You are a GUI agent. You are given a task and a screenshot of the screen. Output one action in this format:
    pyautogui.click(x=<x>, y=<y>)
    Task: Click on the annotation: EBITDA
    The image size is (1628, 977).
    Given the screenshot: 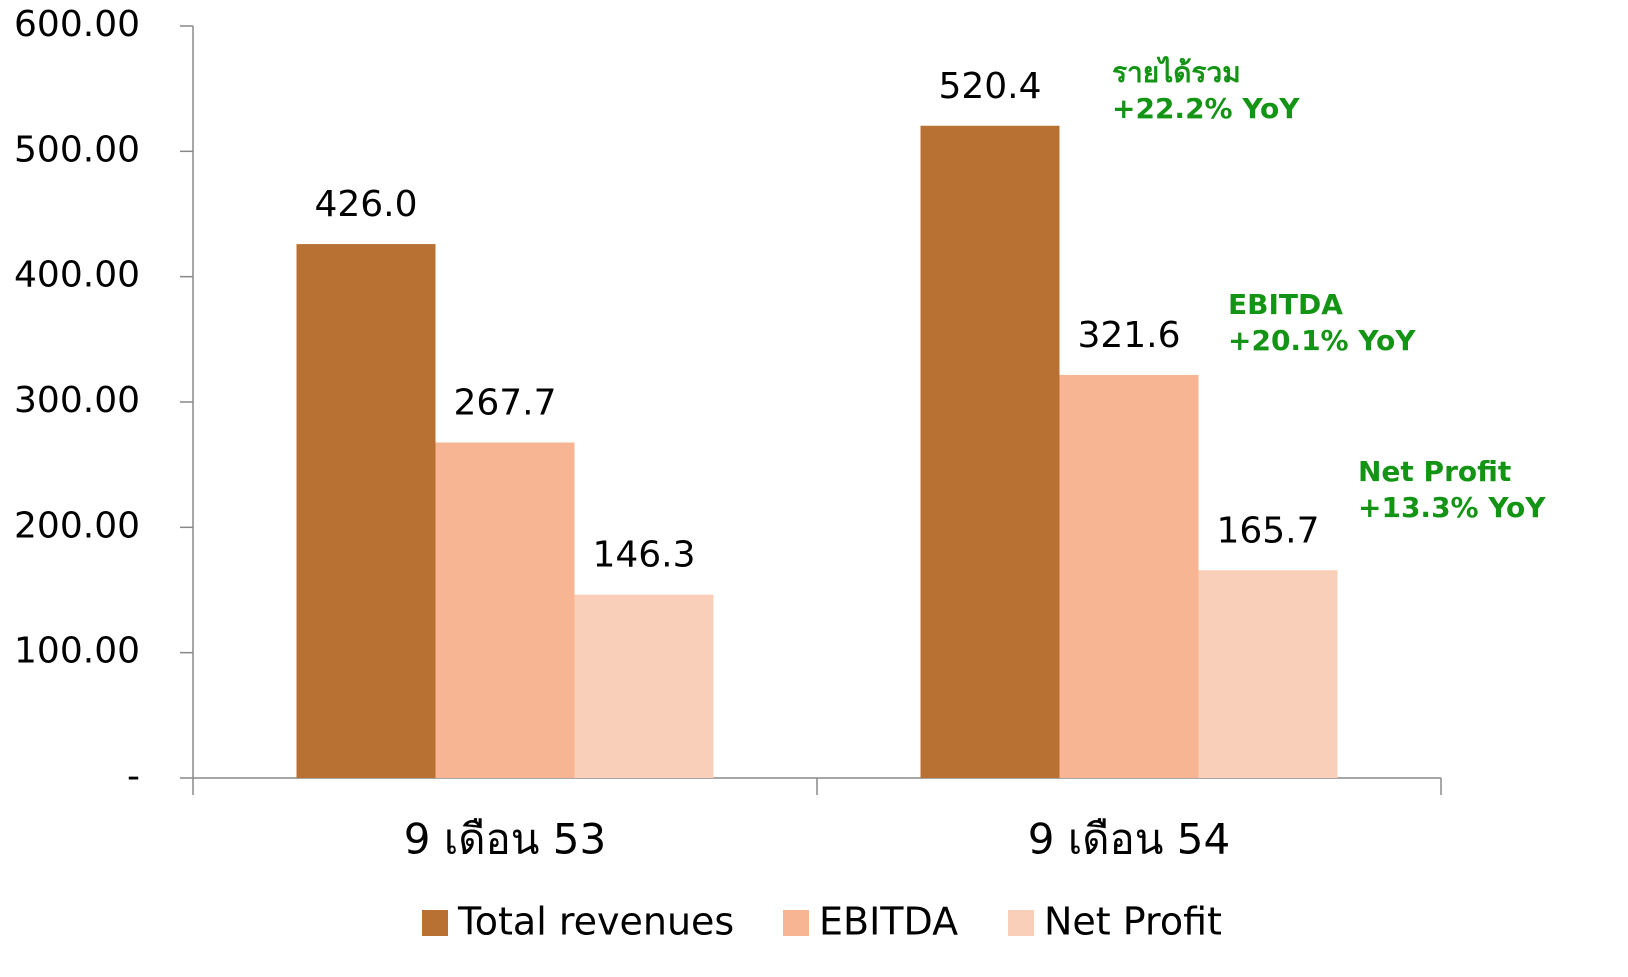 What is the action you would take?
    pyautogui.click(x=1285, y=304)
    